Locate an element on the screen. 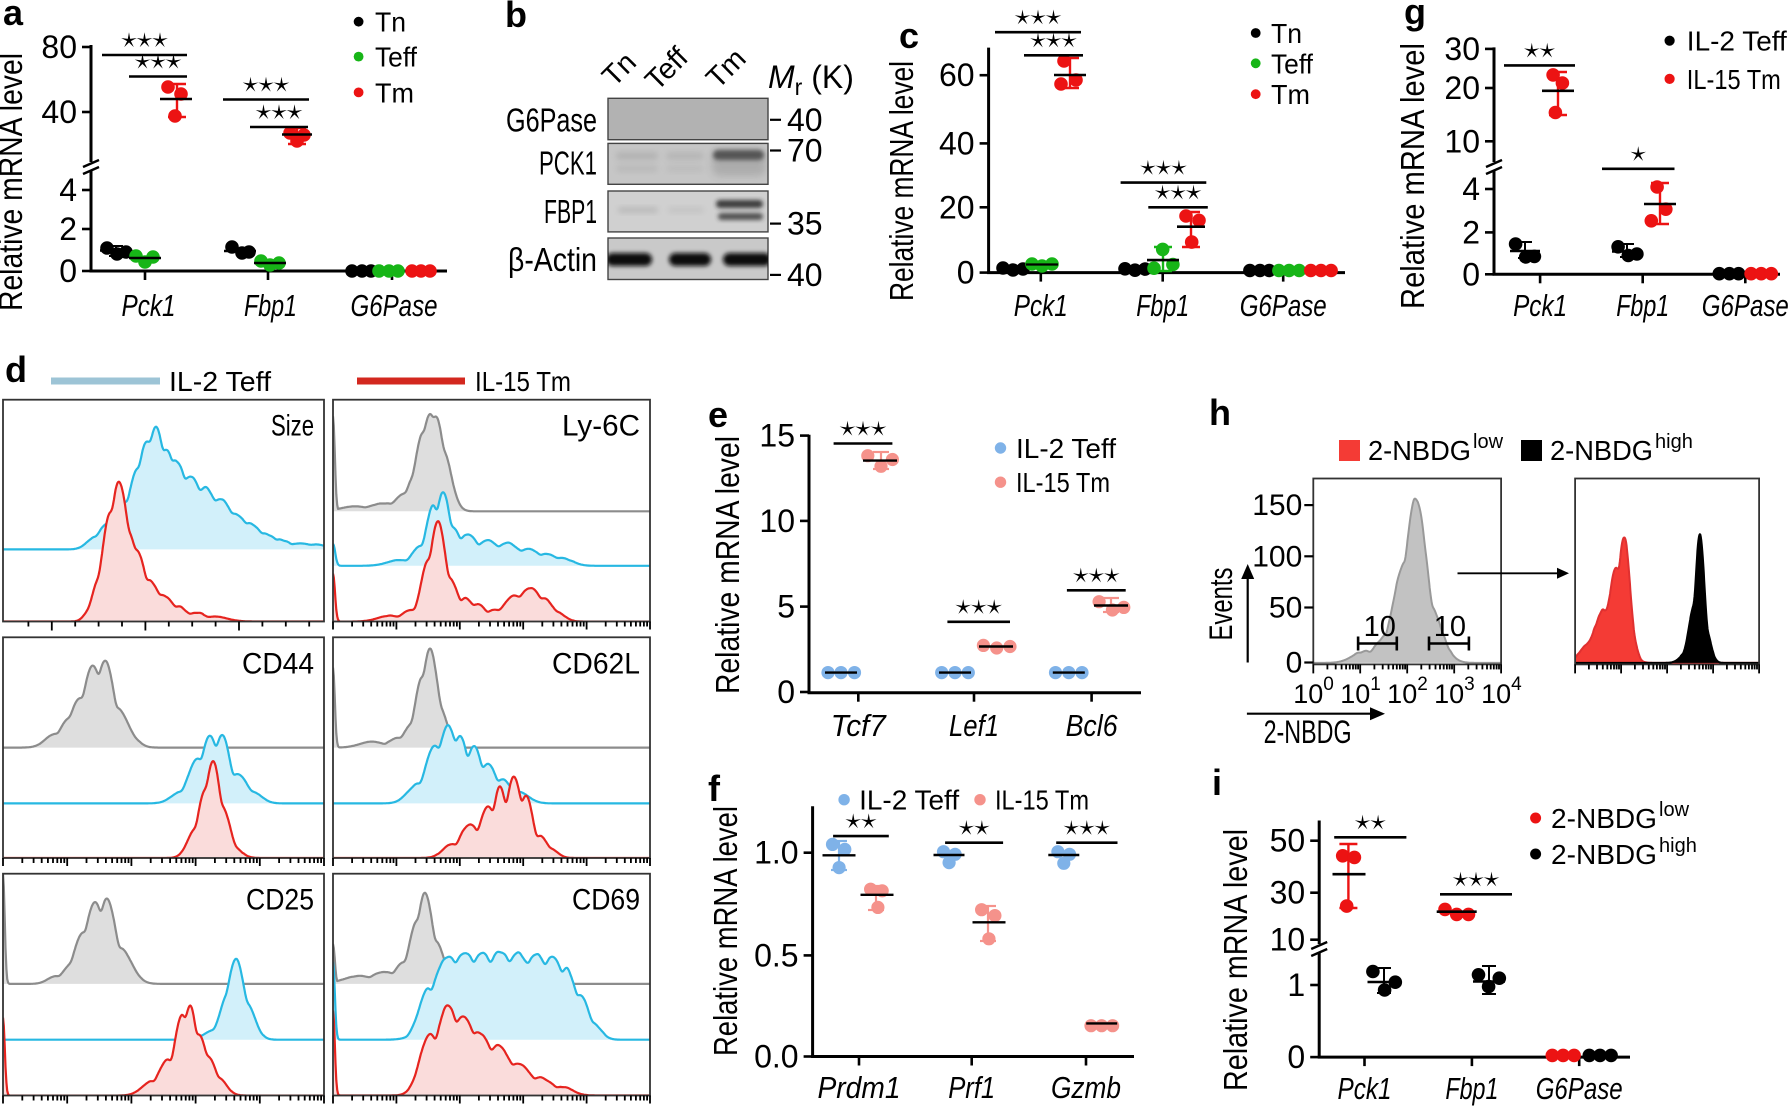  svg-text: 70 is located at coordinates (805, 151).